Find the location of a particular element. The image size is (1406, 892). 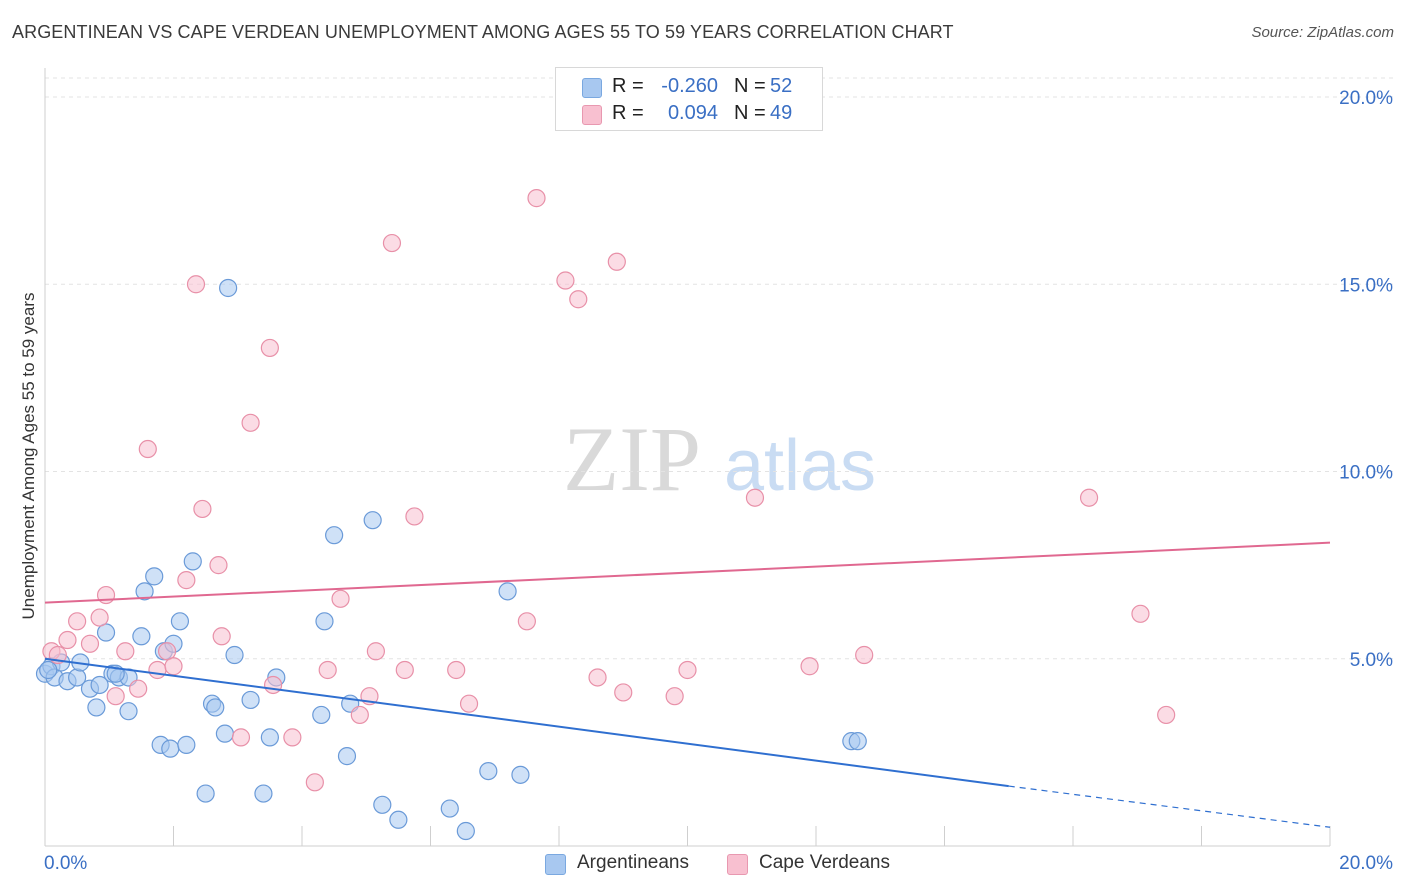

x-tick-label-min: 0.0% is located at coordinates (65, 863).